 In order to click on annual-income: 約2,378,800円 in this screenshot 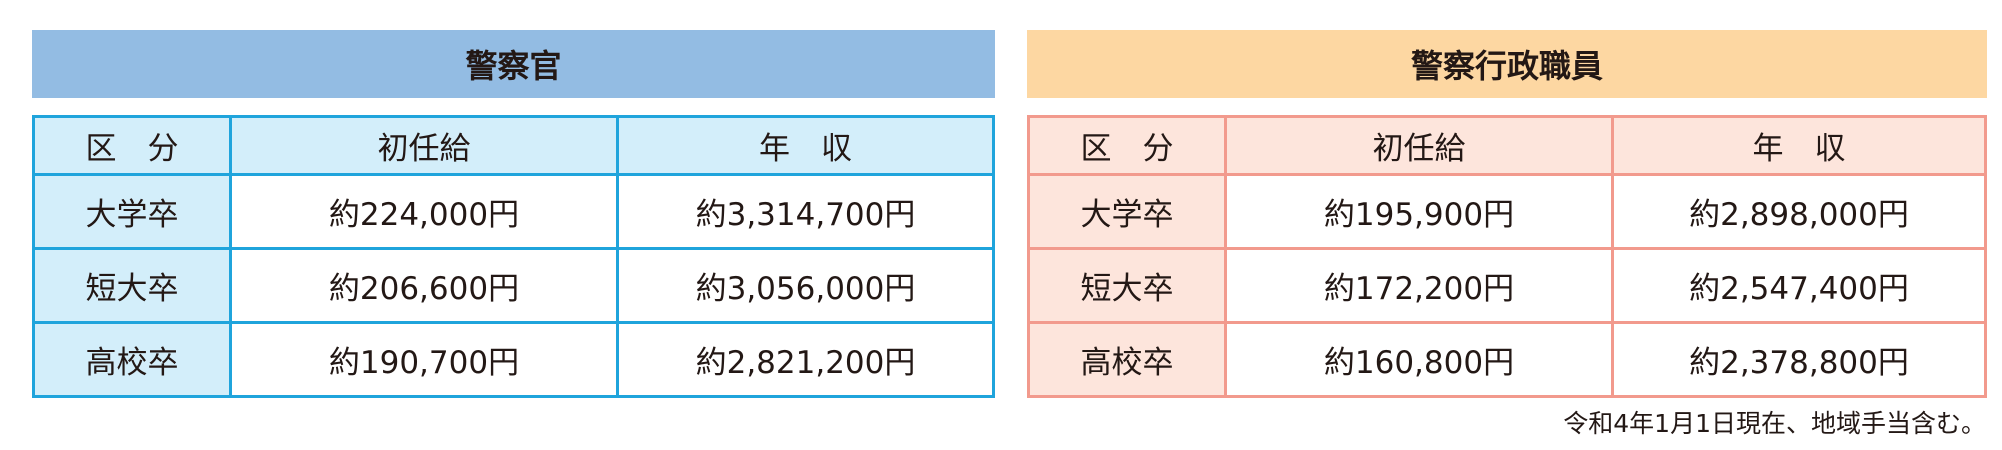, I will do `click(1799, 359)`.